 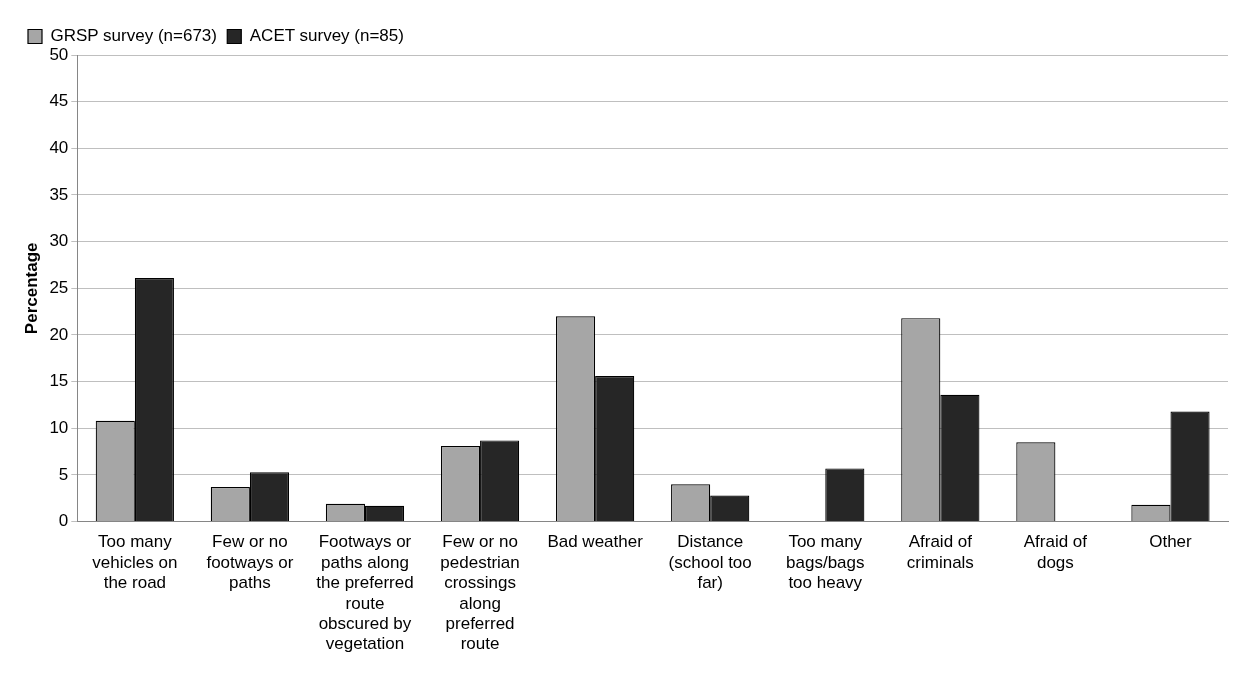 What do you see at coordinates (31, 288) in the screenshot?
I see `y-axis-title: Percentage` at bounding box center [31, 288].